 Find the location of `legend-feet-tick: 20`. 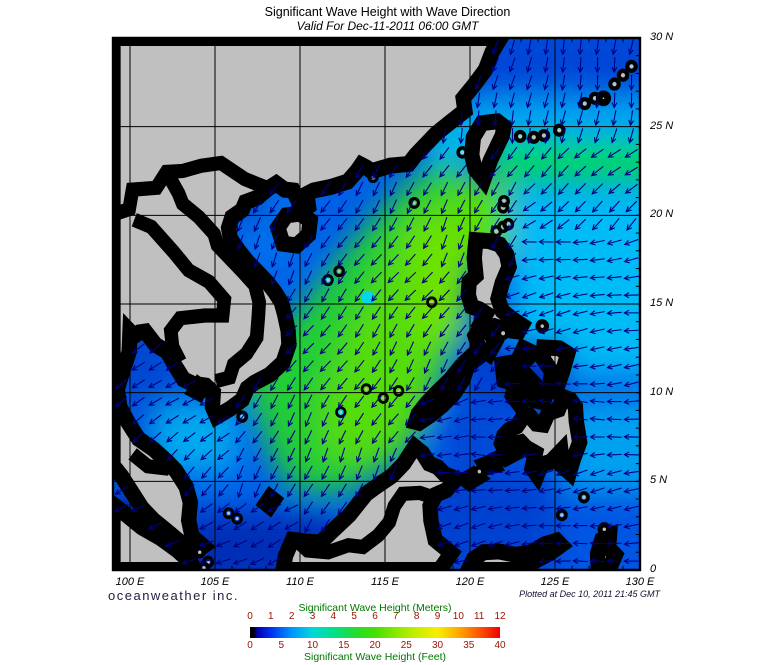

legend-feet-tick: 20 is located at coordinates (375, 645).